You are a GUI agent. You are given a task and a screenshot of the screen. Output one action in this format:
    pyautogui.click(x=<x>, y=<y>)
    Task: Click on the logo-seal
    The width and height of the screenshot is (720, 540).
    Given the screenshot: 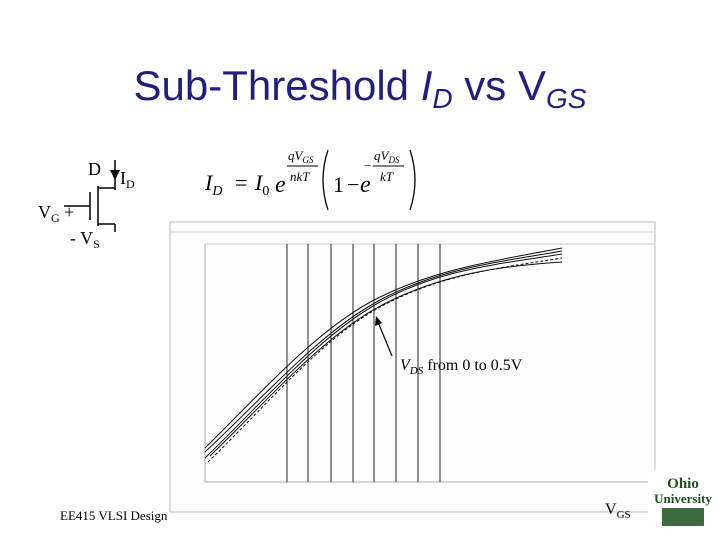 What is the action you would take?
    pyautogui.click(x=683, y=517)
    